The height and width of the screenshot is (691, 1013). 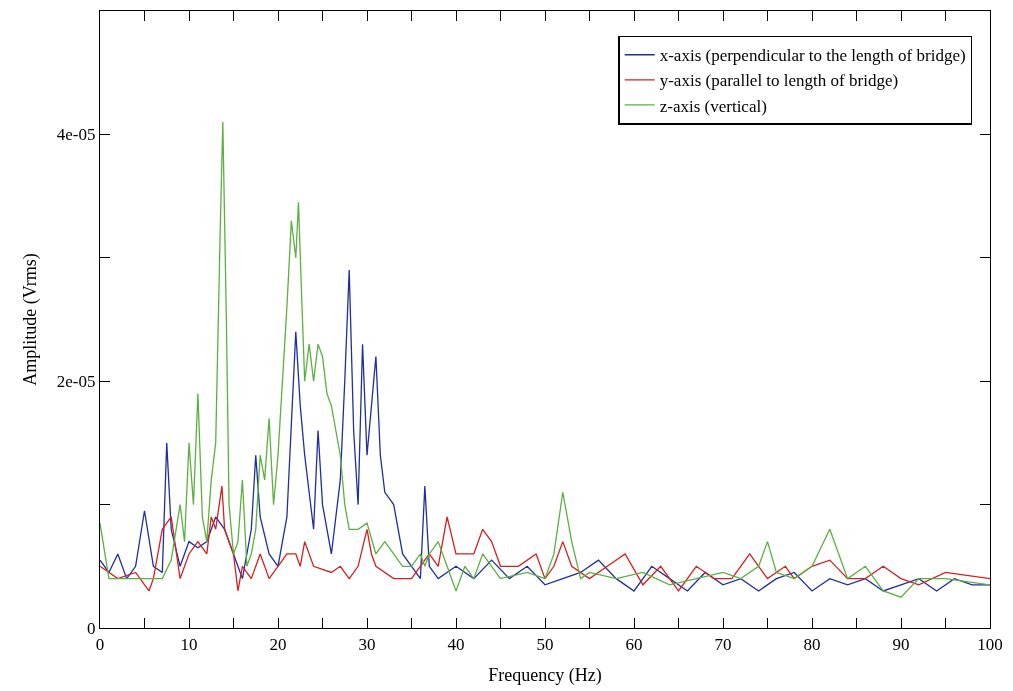 I want to click on legend-label: z-axis (vertical), so click(x=713, y=106).